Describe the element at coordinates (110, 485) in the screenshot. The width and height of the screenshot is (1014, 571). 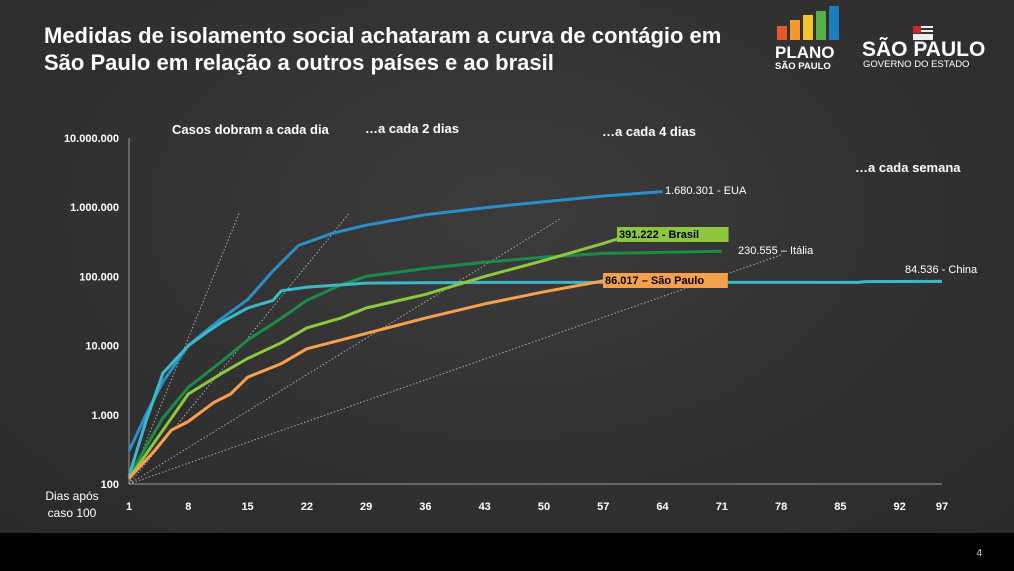
I see `y-tick-label: 100` at that location.